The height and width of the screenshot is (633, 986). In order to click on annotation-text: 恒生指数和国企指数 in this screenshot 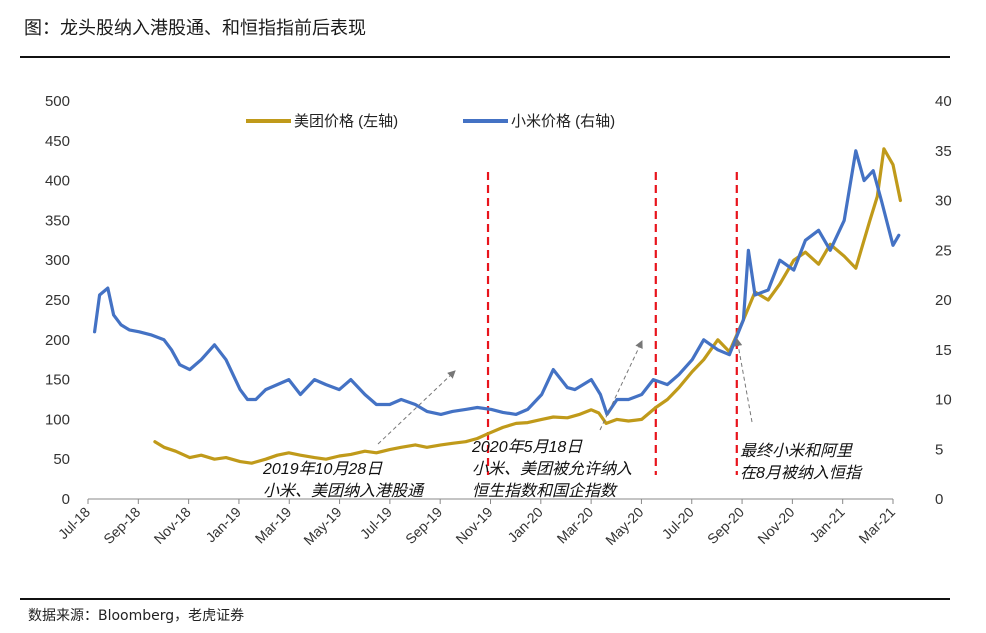, I will do `click(545, 491)`.